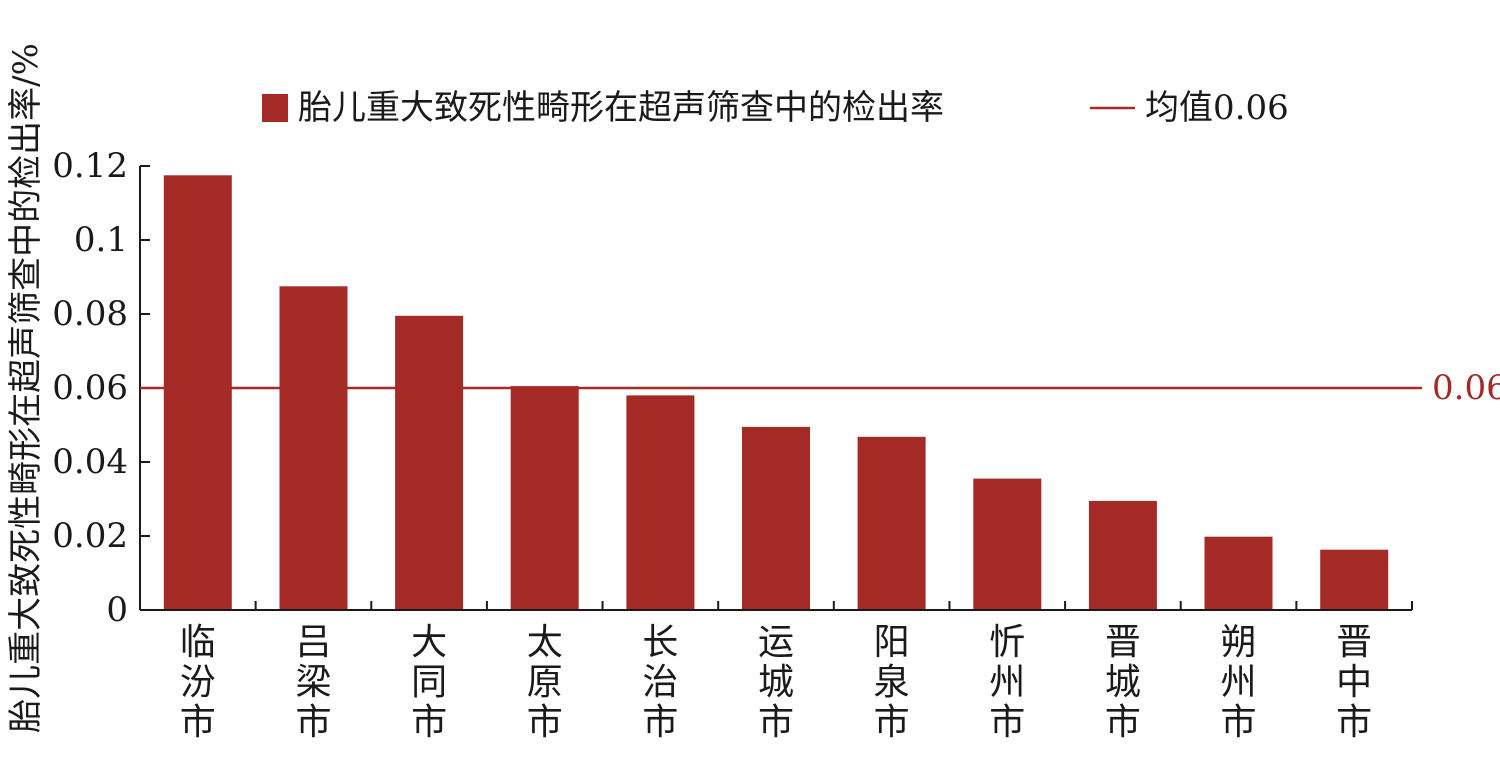  I want to click on mean-line-label: 0.06, so click(1466, 388).